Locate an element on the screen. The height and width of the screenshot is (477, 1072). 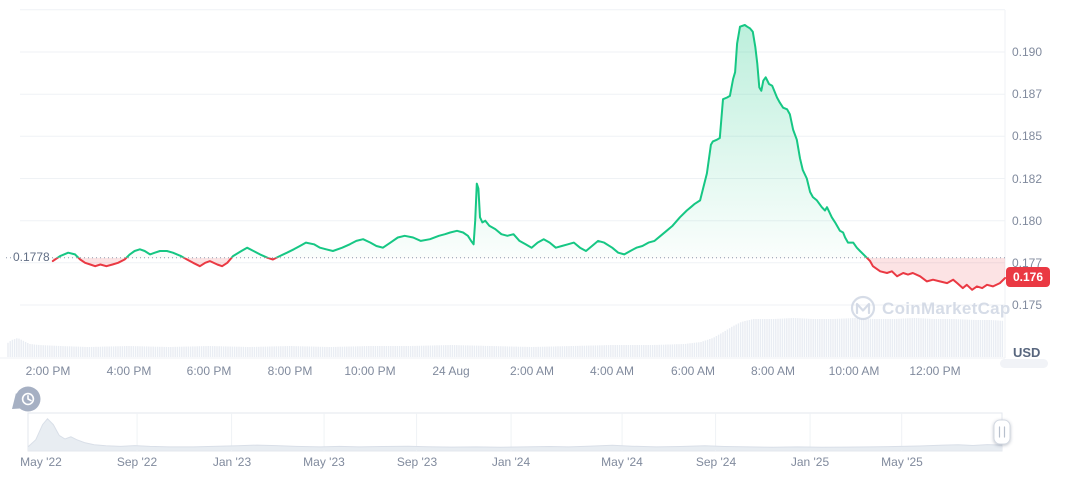
baseline-price-label: 0.1778 is located at coordinates (31, 257).